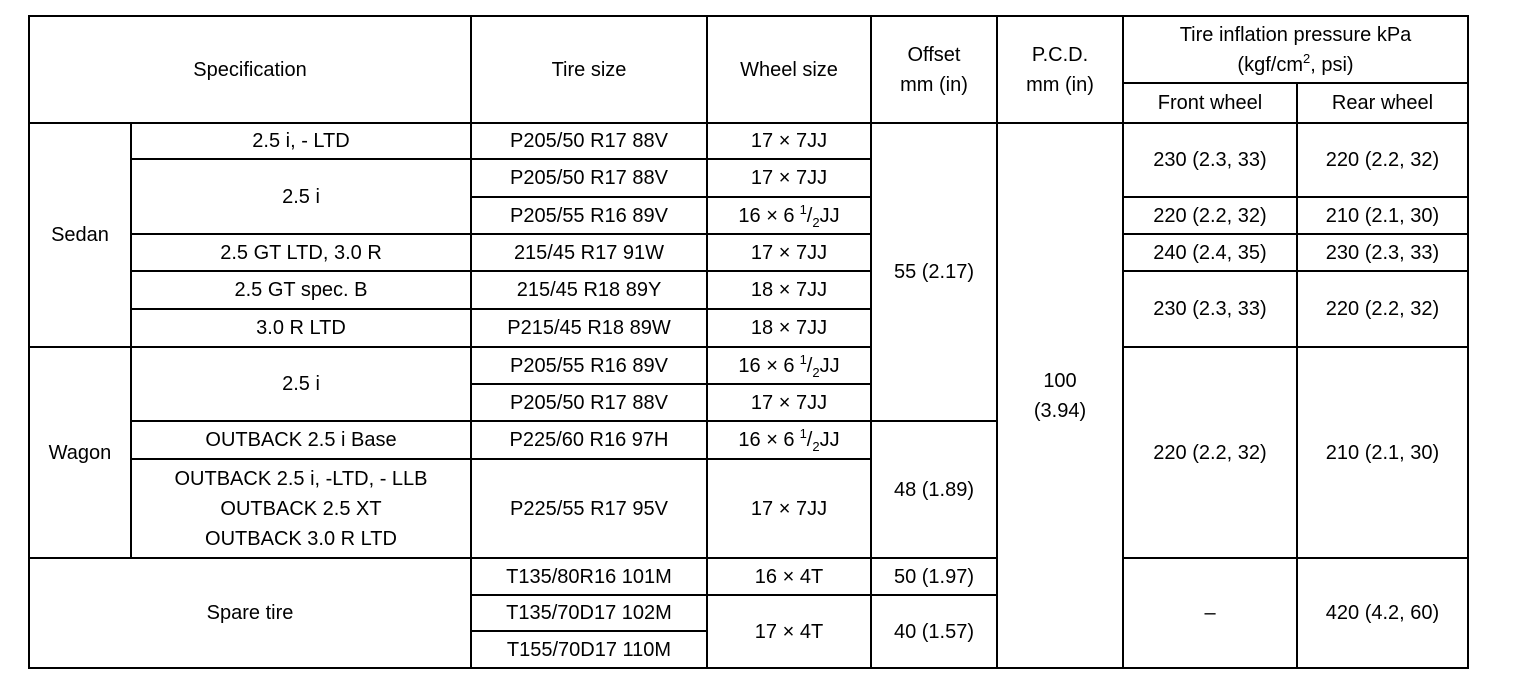  What do you see at coordinates (934, 631) in the screenshot?
I see `table-cell: 40 (1.57)` at bounding box center [934, 631].